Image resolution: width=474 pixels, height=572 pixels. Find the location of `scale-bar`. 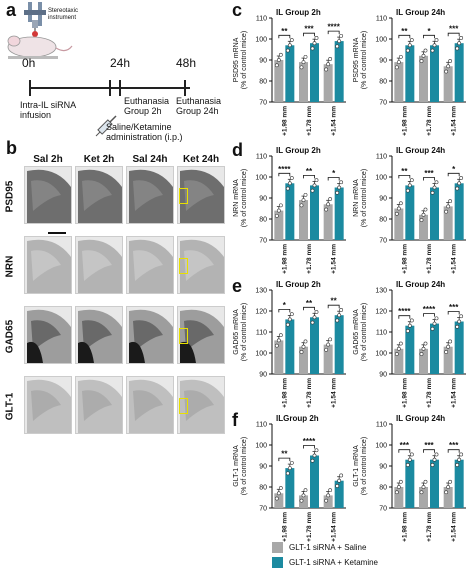

scale-bar is located at coordinates (57, 233).